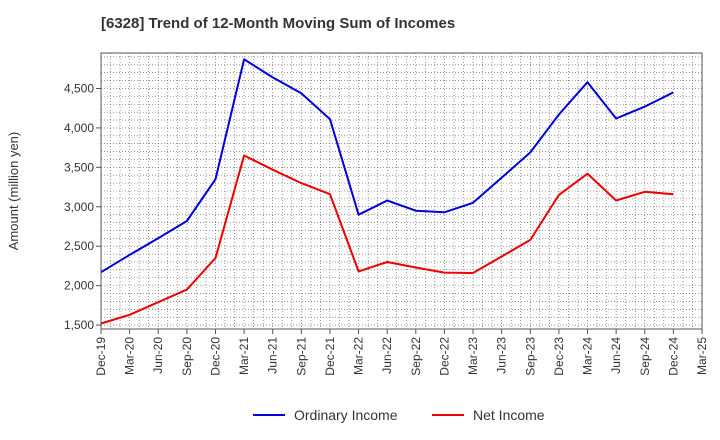  I want to click on y-tick-label: 4,000, so click(79, 128).